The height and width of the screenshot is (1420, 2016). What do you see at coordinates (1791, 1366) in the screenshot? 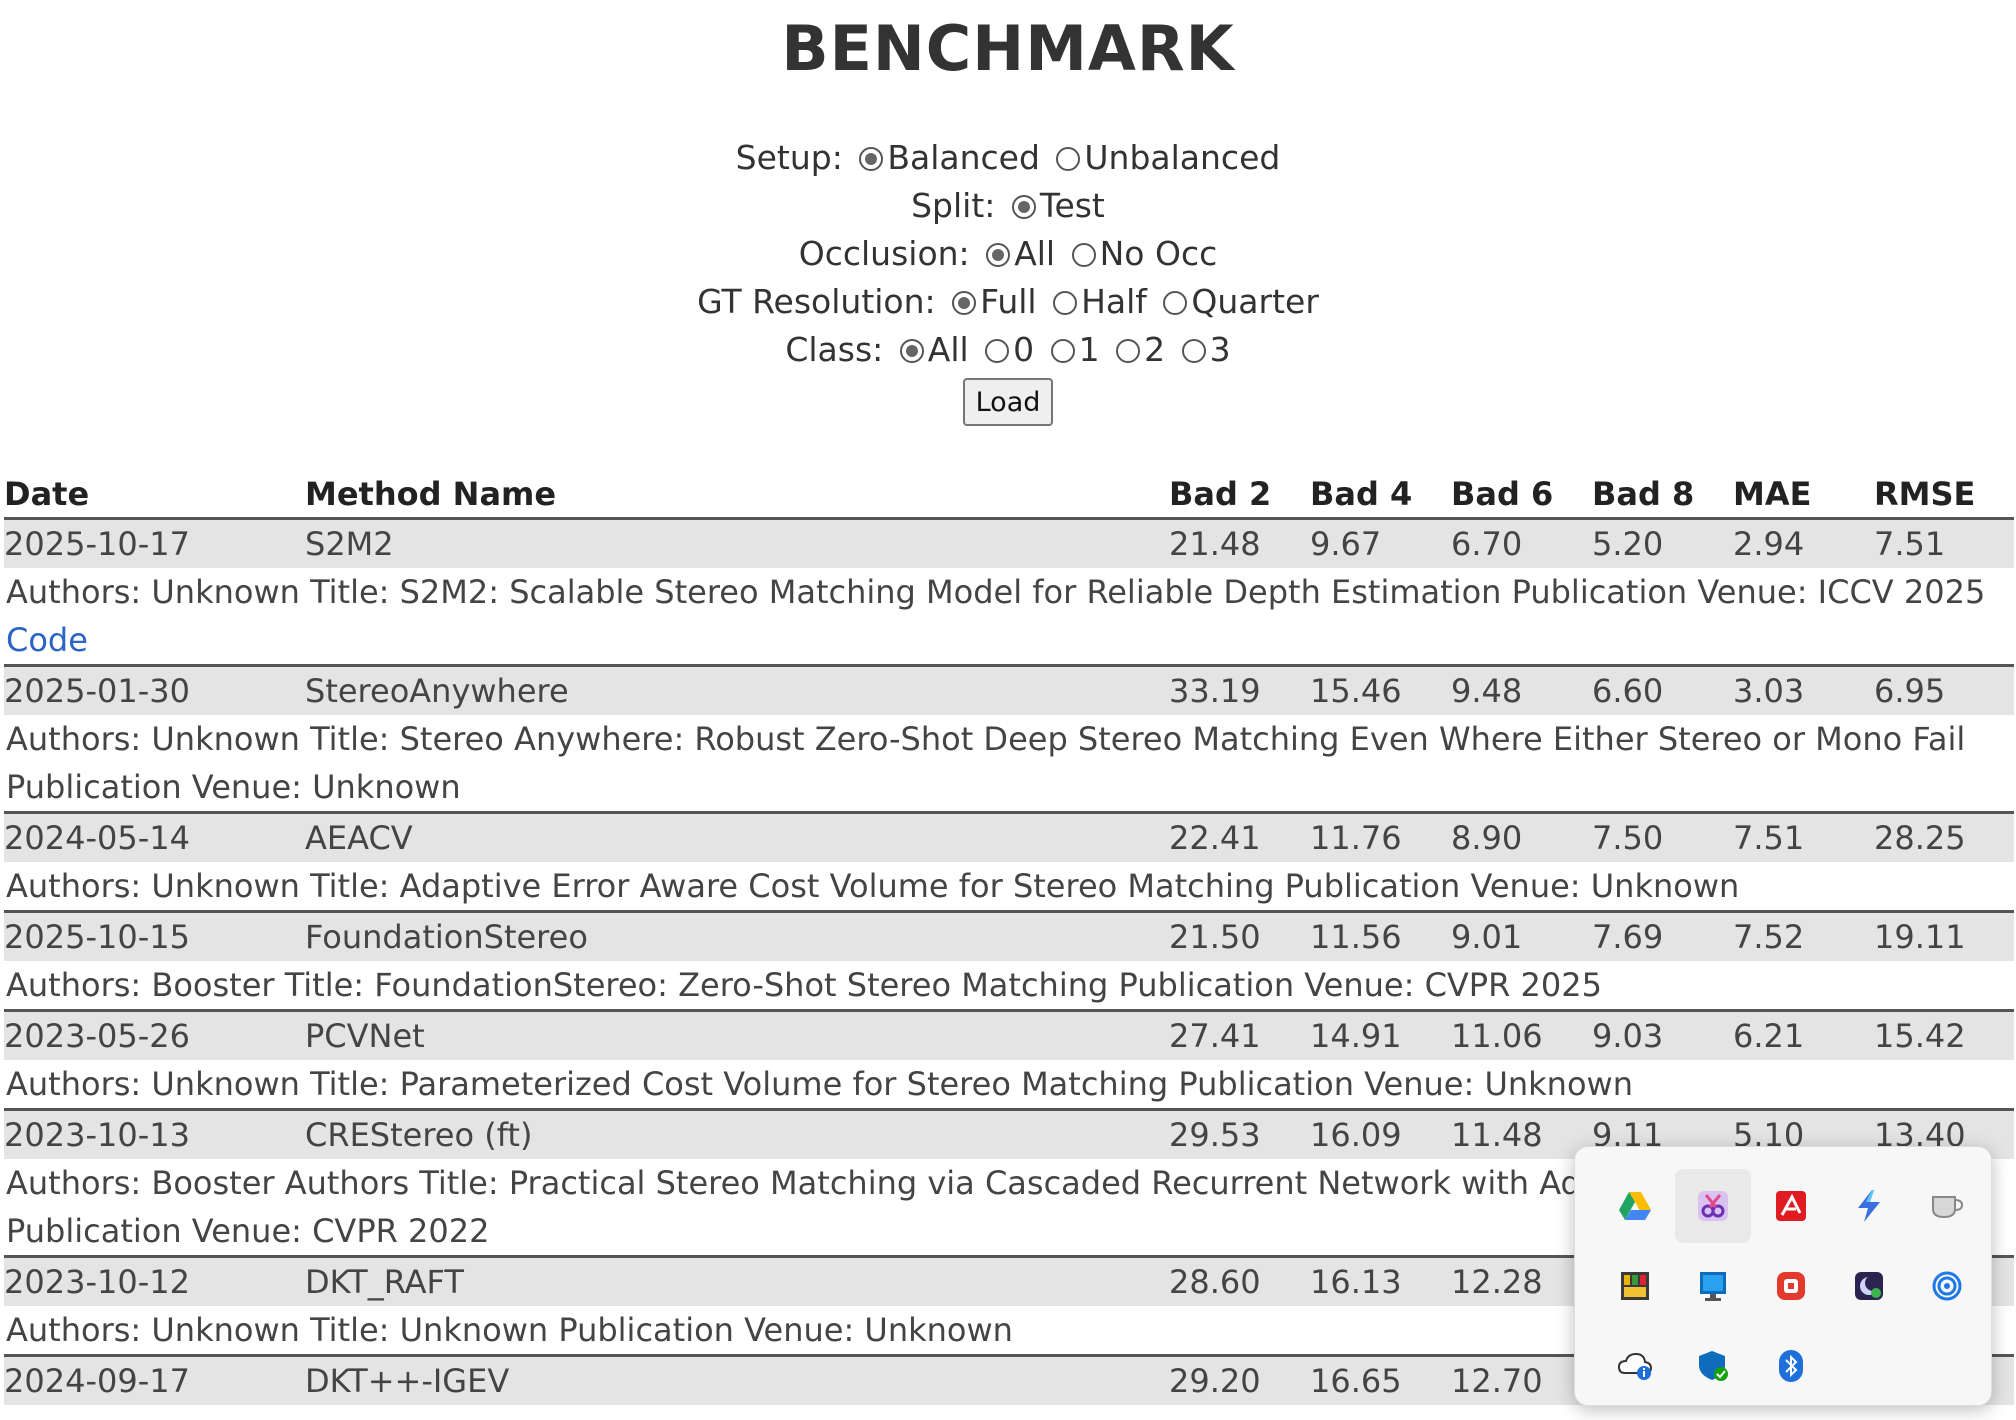
I see `bluetooth-icon` at bounding box center [1791, 1366].